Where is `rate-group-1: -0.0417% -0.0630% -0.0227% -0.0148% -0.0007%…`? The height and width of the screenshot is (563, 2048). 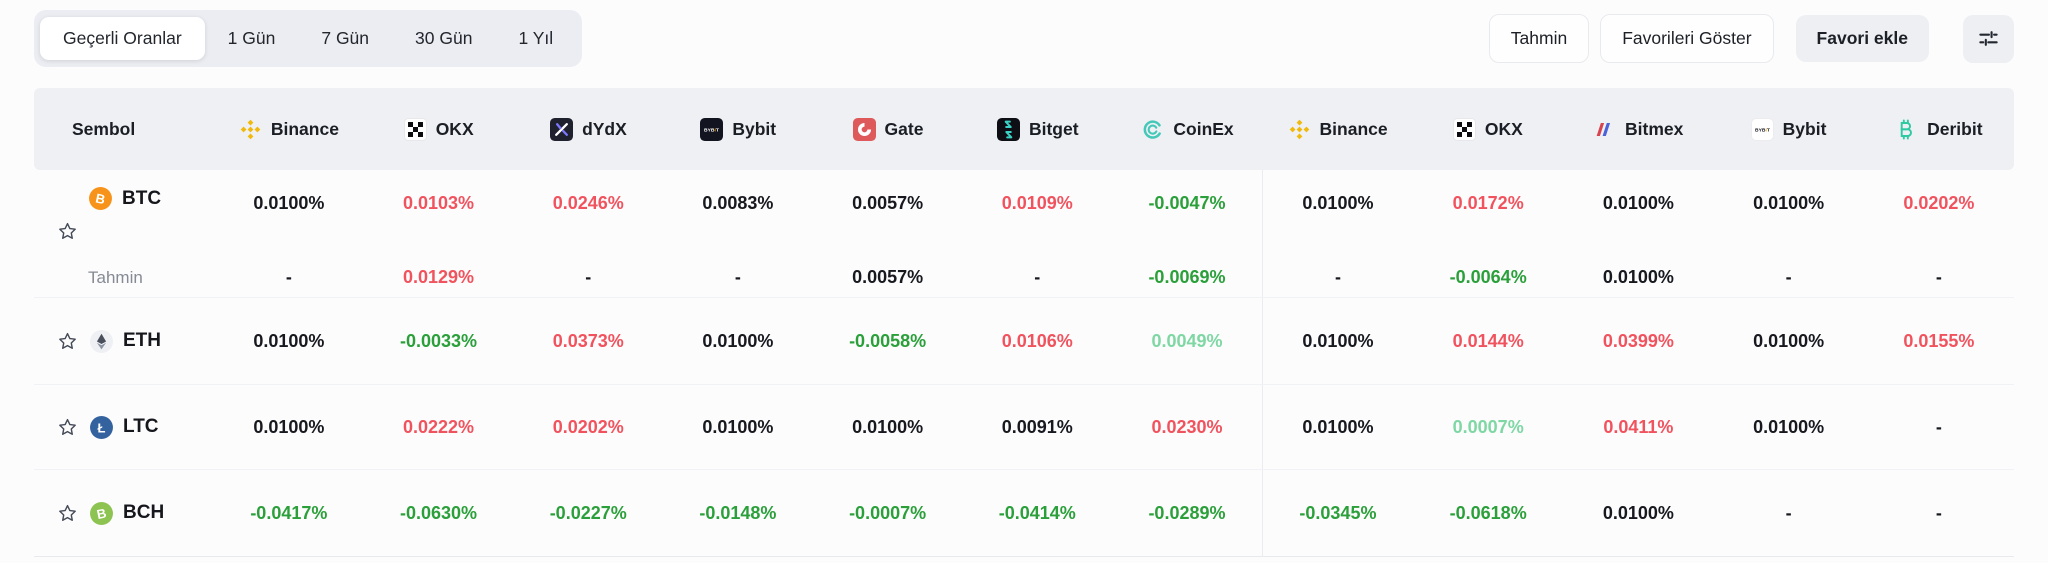 rate-group-1: -0.0417% -0.0630% -0.0227% -0.0148% -0.0007%… is located at coordinates (738, 513).